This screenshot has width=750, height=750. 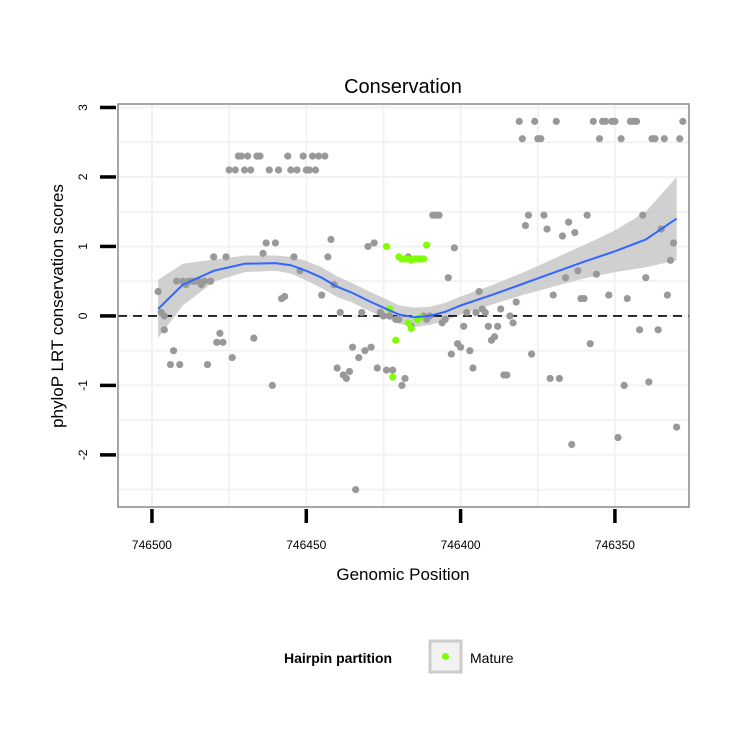 What do you see at coordinates (83, 315) in the screenshot?
I see `y-tick-label: 0` at bounding box center [83, 315].